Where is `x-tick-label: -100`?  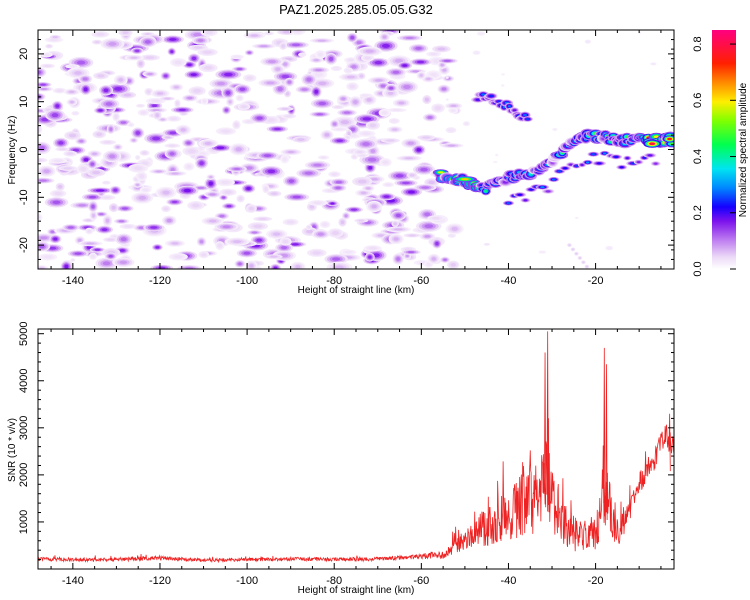
x-tick-label: -100 is located at coordinates (247, 581).